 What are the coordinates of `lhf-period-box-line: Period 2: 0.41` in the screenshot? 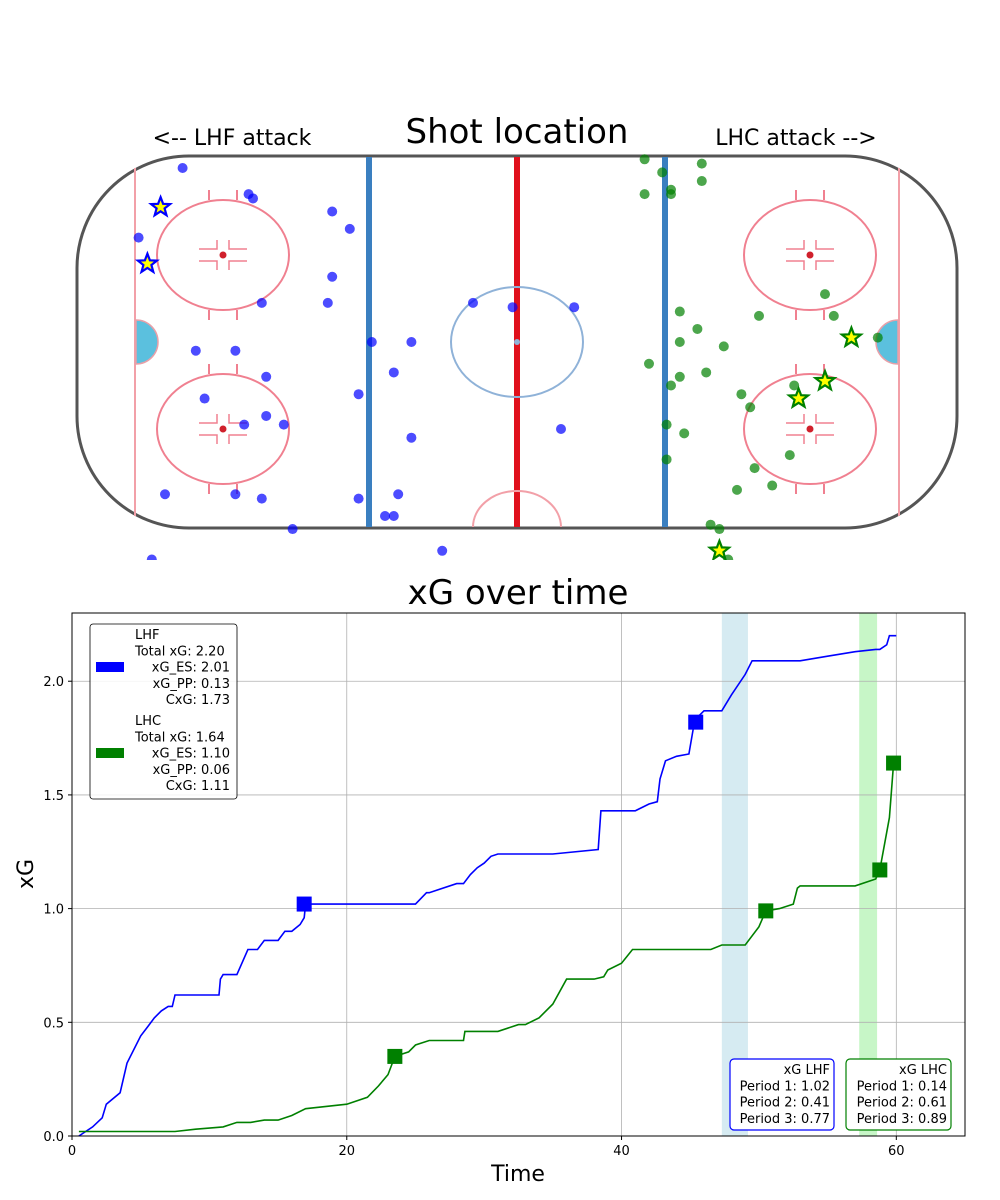 It's located at (785, 1103).